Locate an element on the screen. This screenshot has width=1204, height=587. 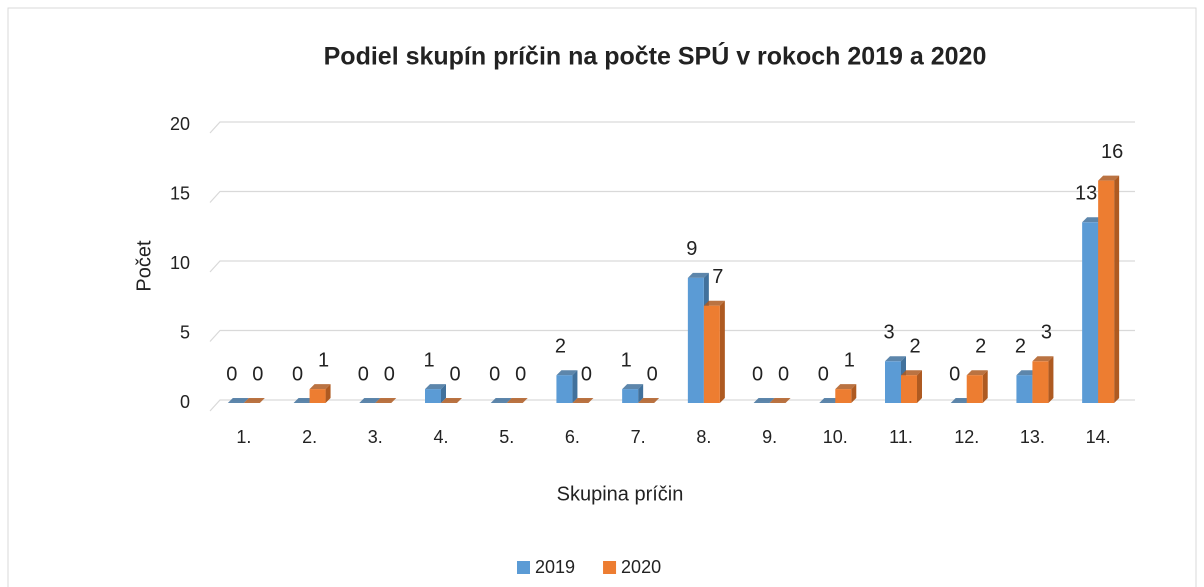
x-tick-label: 1. is located at coordinates (243, 437).